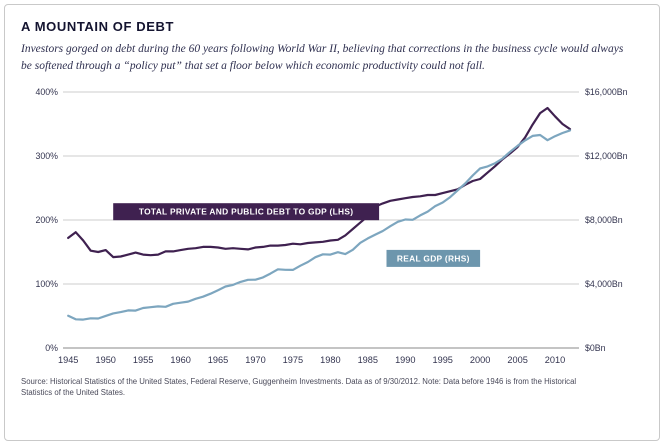  Describe the element at coordinates (47, 92) in the screenshot. I see `left-axis-tick-label: 400%` at that location.